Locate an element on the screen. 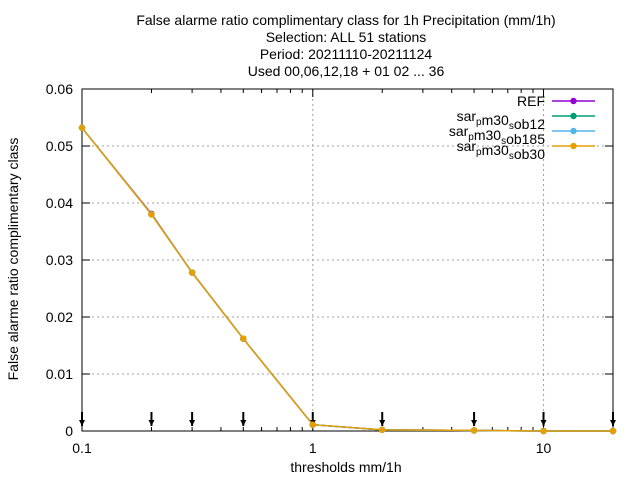 This screenshot has width=640, height=480. y-tick-label: 0.02 is located at coordinates (59, 317).